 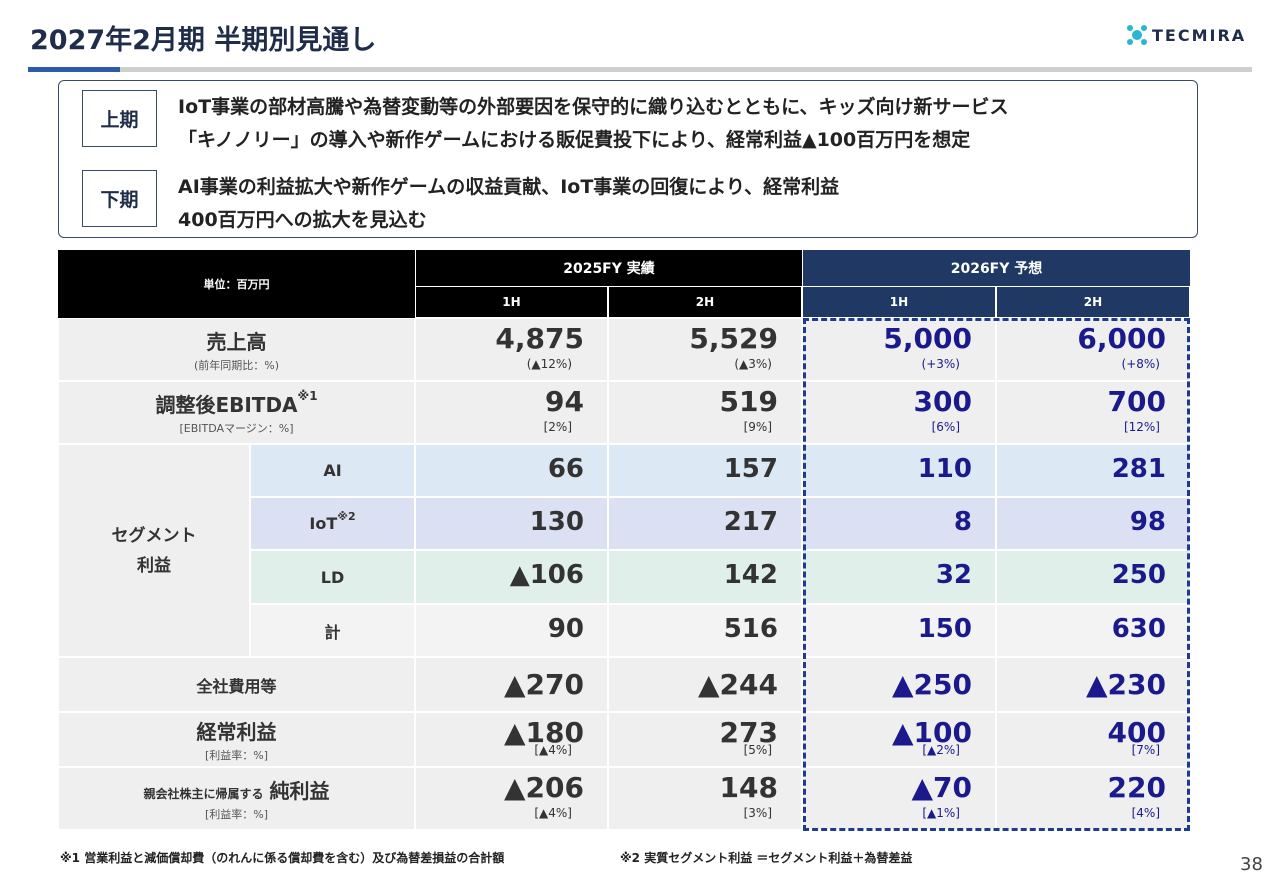 I want to click on row-label: 経常利益 [利益率：%], so click(x=236, y=739).